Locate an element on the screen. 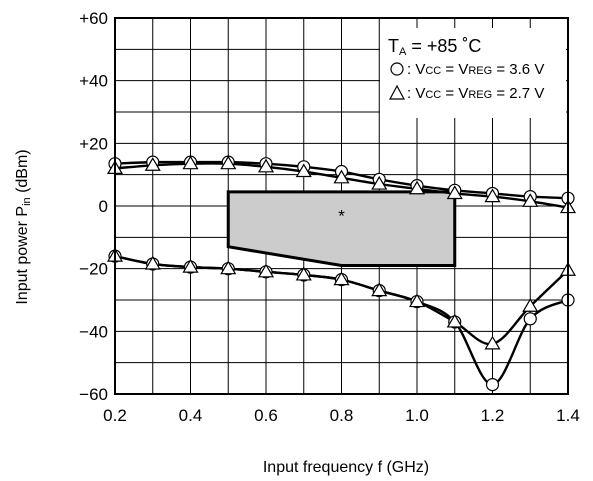  legend-triangle-icon is located at coordinates (397, 92).